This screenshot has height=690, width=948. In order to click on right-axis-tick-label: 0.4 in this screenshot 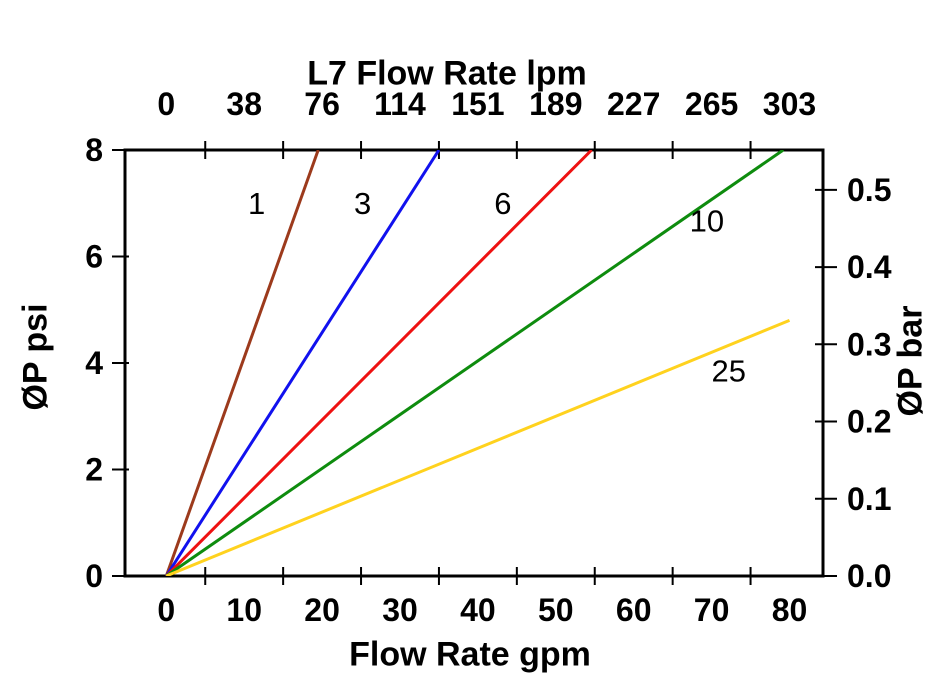, I will do `click(869, 267)`.